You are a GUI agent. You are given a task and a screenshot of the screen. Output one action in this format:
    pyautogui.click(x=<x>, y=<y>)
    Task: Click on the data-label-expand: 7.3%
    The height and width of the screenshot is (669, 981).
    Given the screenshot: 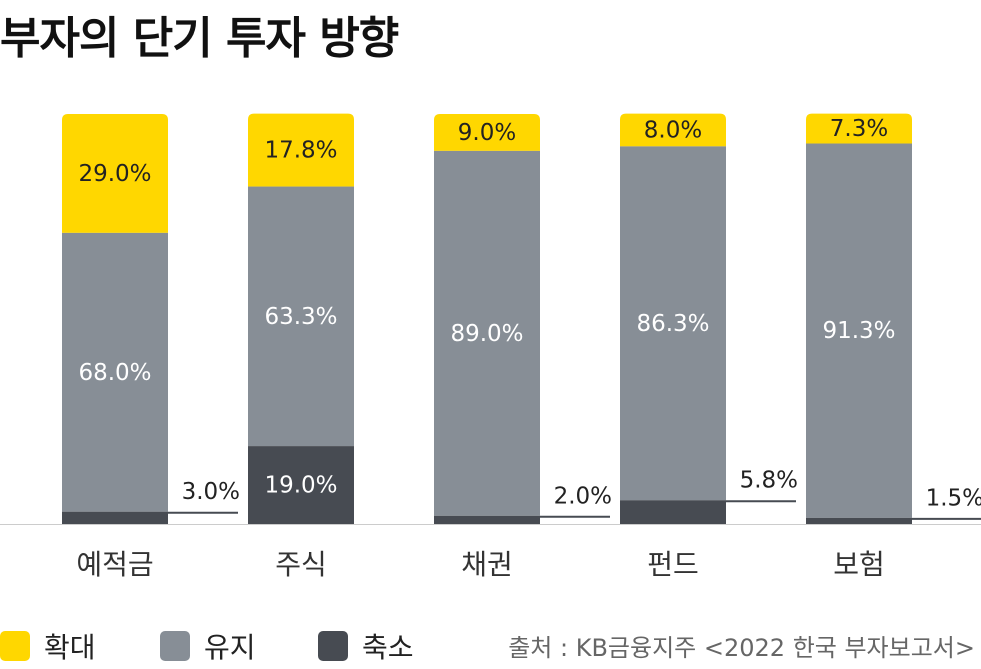 What is the action you would take?
    pyautogui.click(x=859, y=129)
    